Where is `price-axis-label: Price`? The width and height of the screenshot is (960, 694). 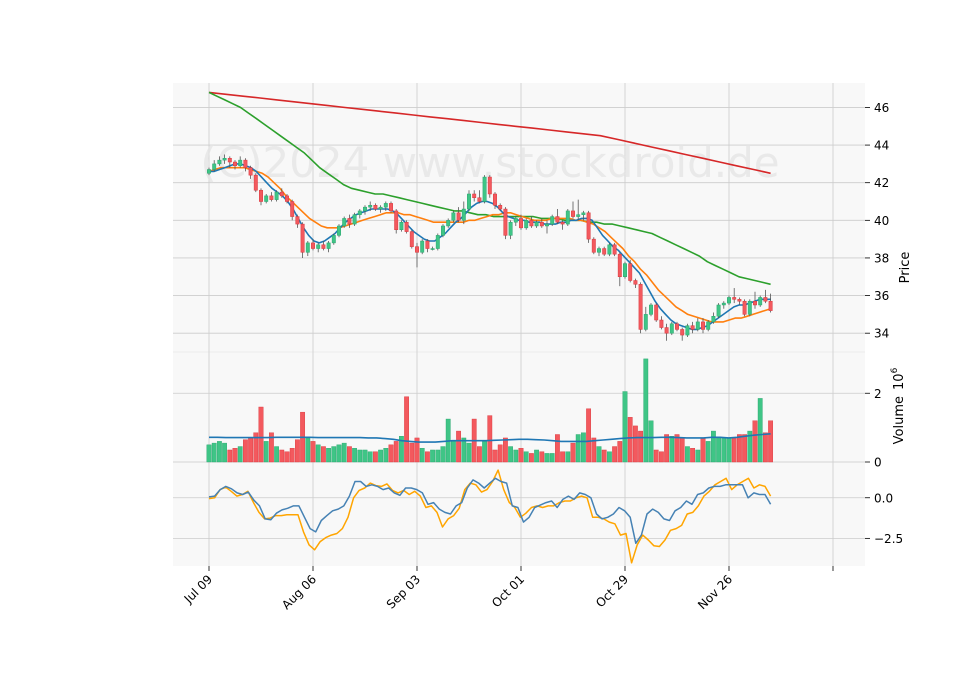 price-axis-label: Price is located at coordinates (905, 268).